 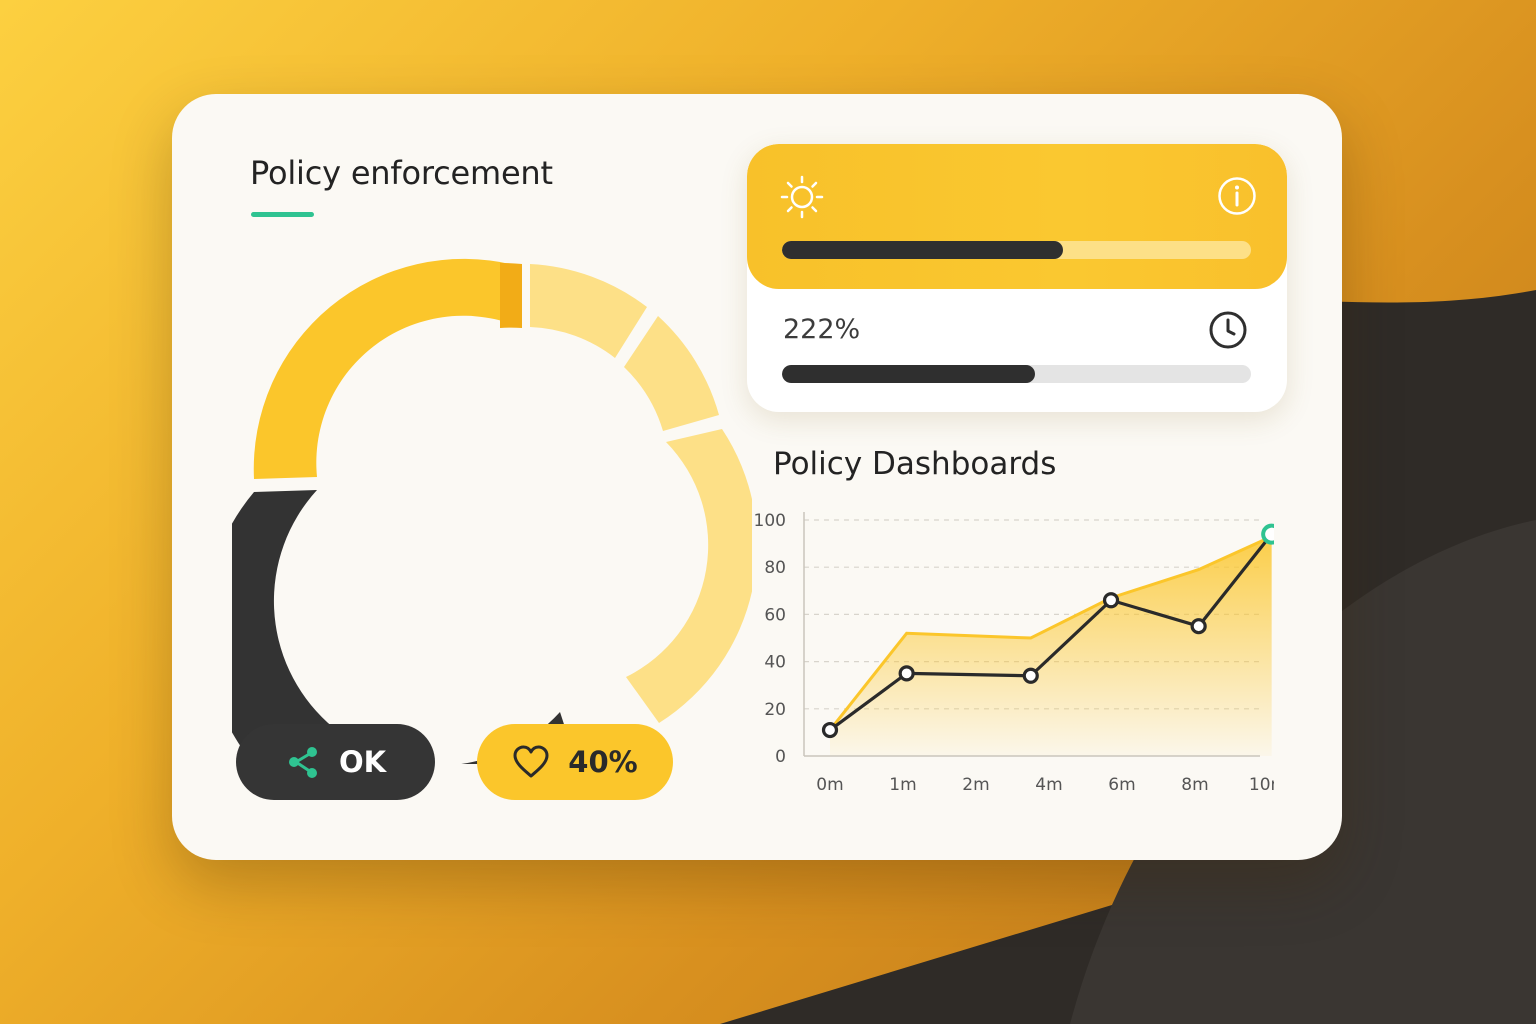 What do you see at coordinates (780, 757) in the screenshot?
I see `y-tick-label: 0` at bounding box center [780, 757].